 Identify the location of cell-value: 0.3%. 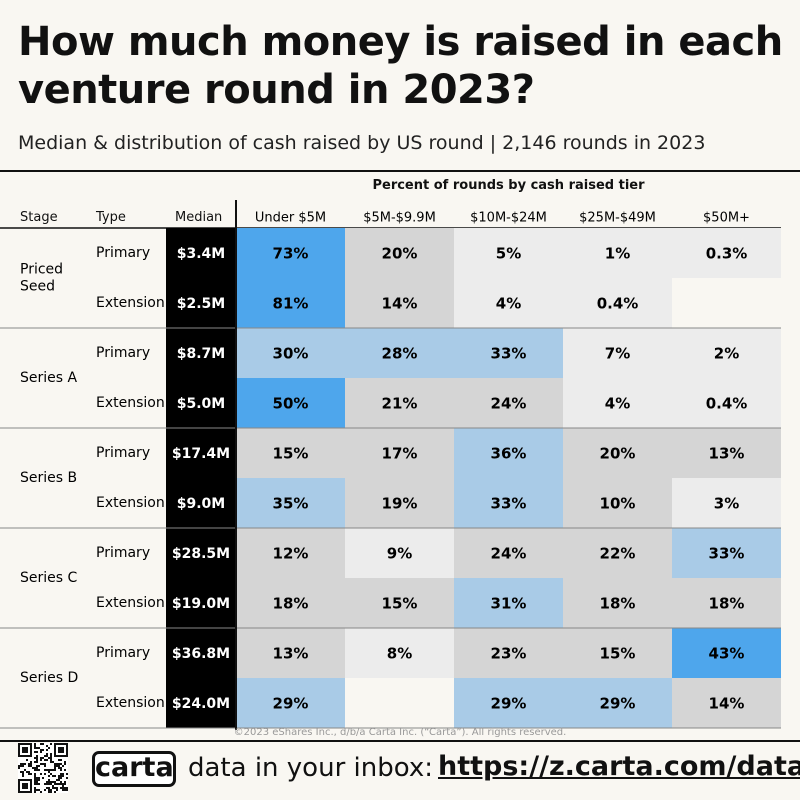
(727, 254).